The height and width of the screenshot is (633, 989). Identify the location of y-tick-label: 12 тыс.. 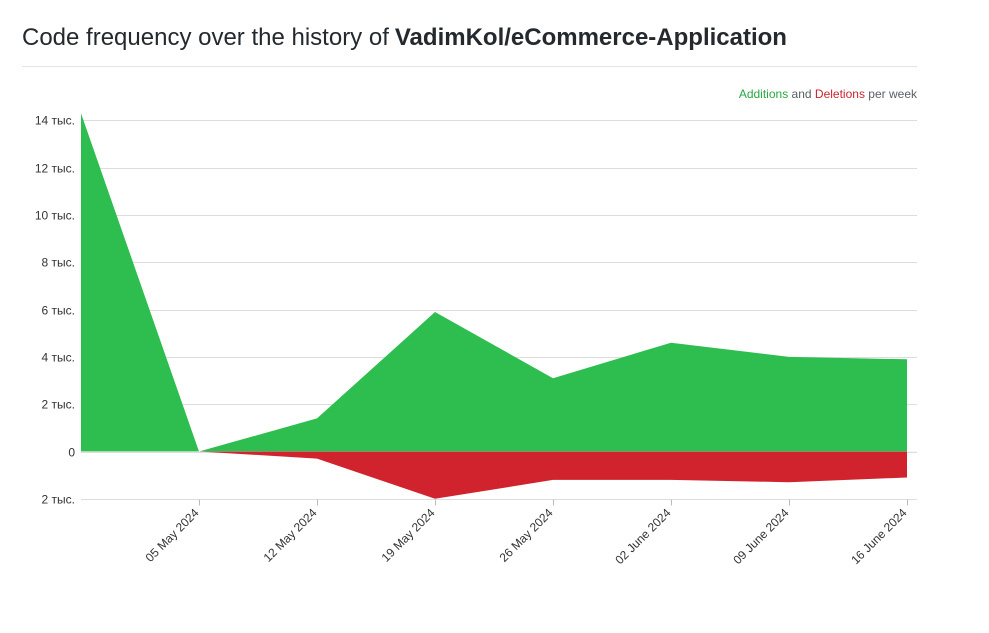
(55, 169).